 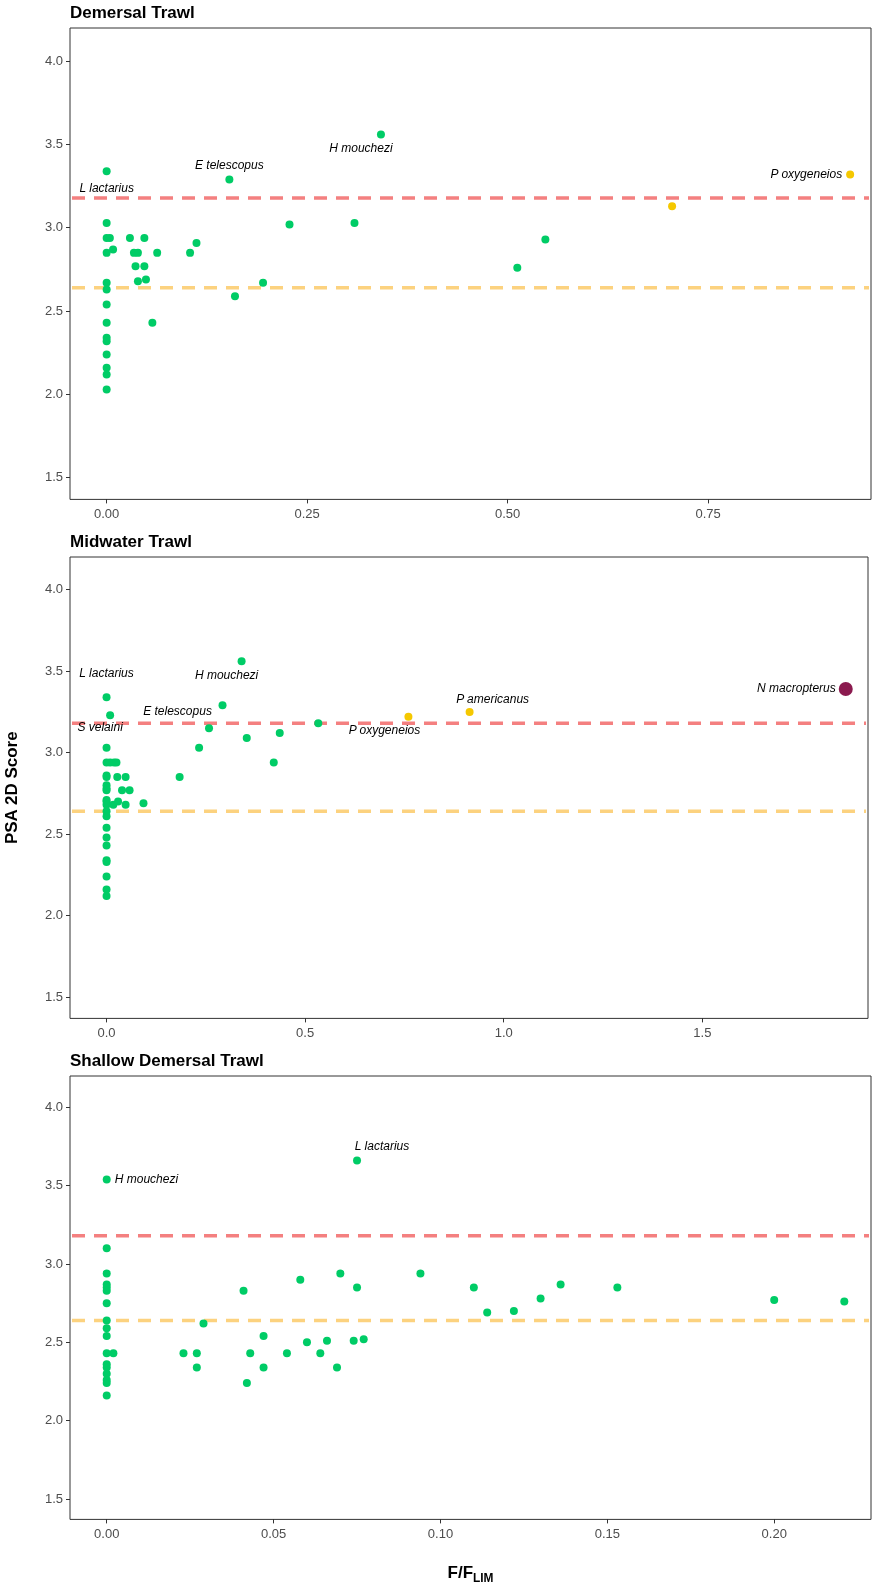 I want to click on x-tick-label: 0.15, so click(x=607, y=1533).